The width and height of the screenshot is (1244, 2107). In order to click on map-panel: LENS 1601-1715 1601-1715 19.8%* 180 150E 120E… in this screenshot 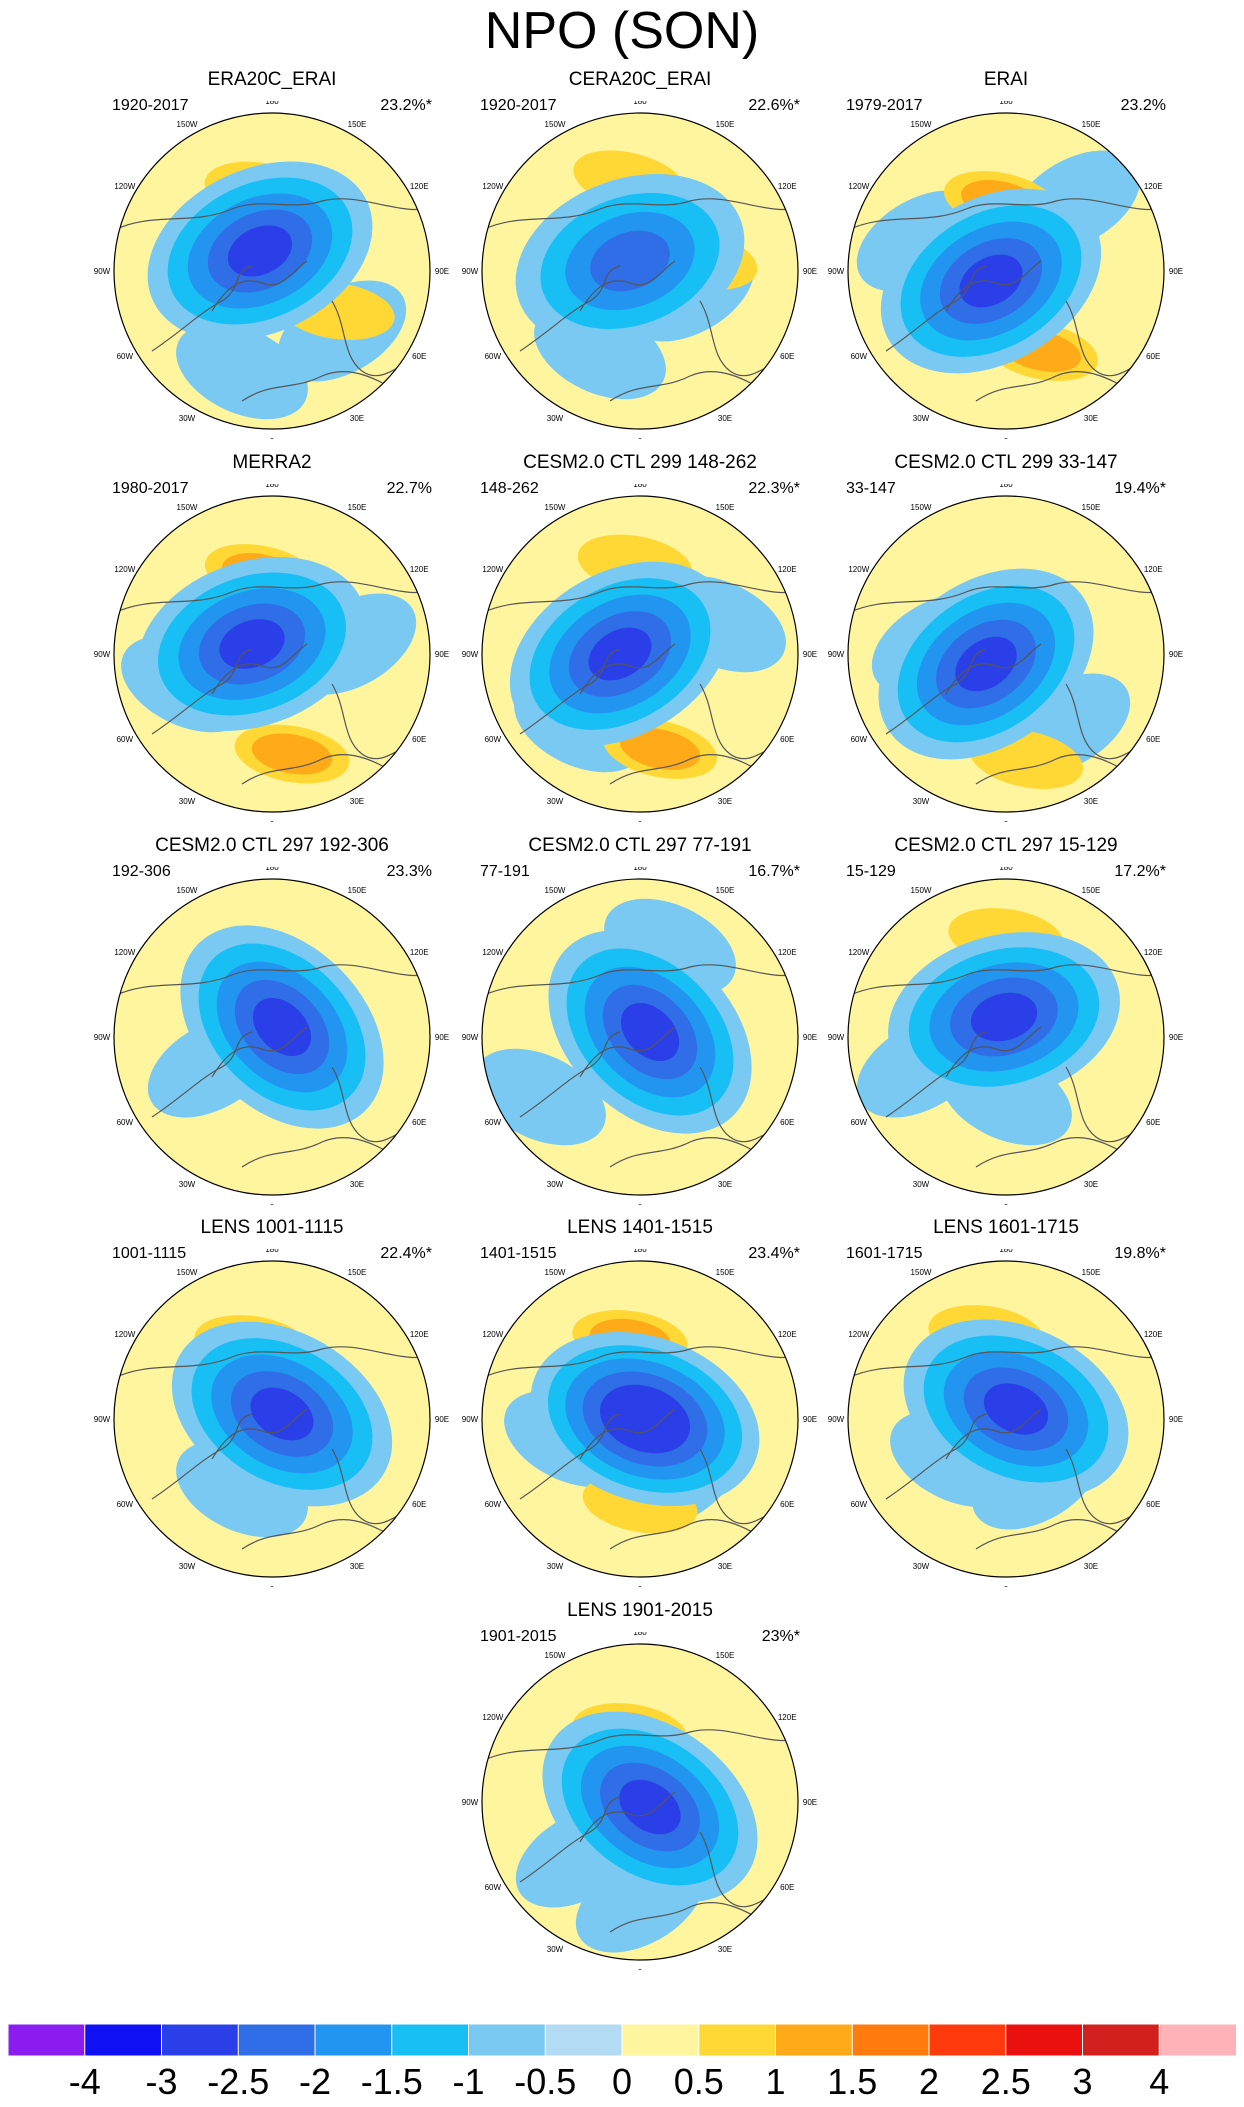, I will do `click(1006, 1402)`.